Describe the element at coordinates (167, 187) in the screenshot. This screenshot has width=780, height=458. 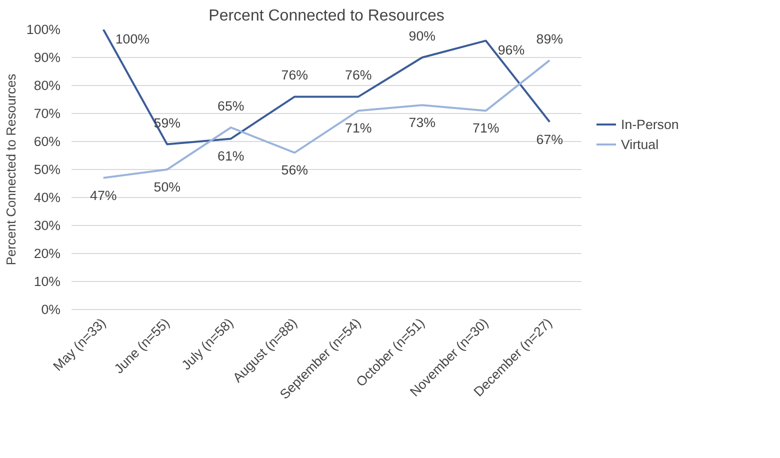
I see `text: 50%` at that location.